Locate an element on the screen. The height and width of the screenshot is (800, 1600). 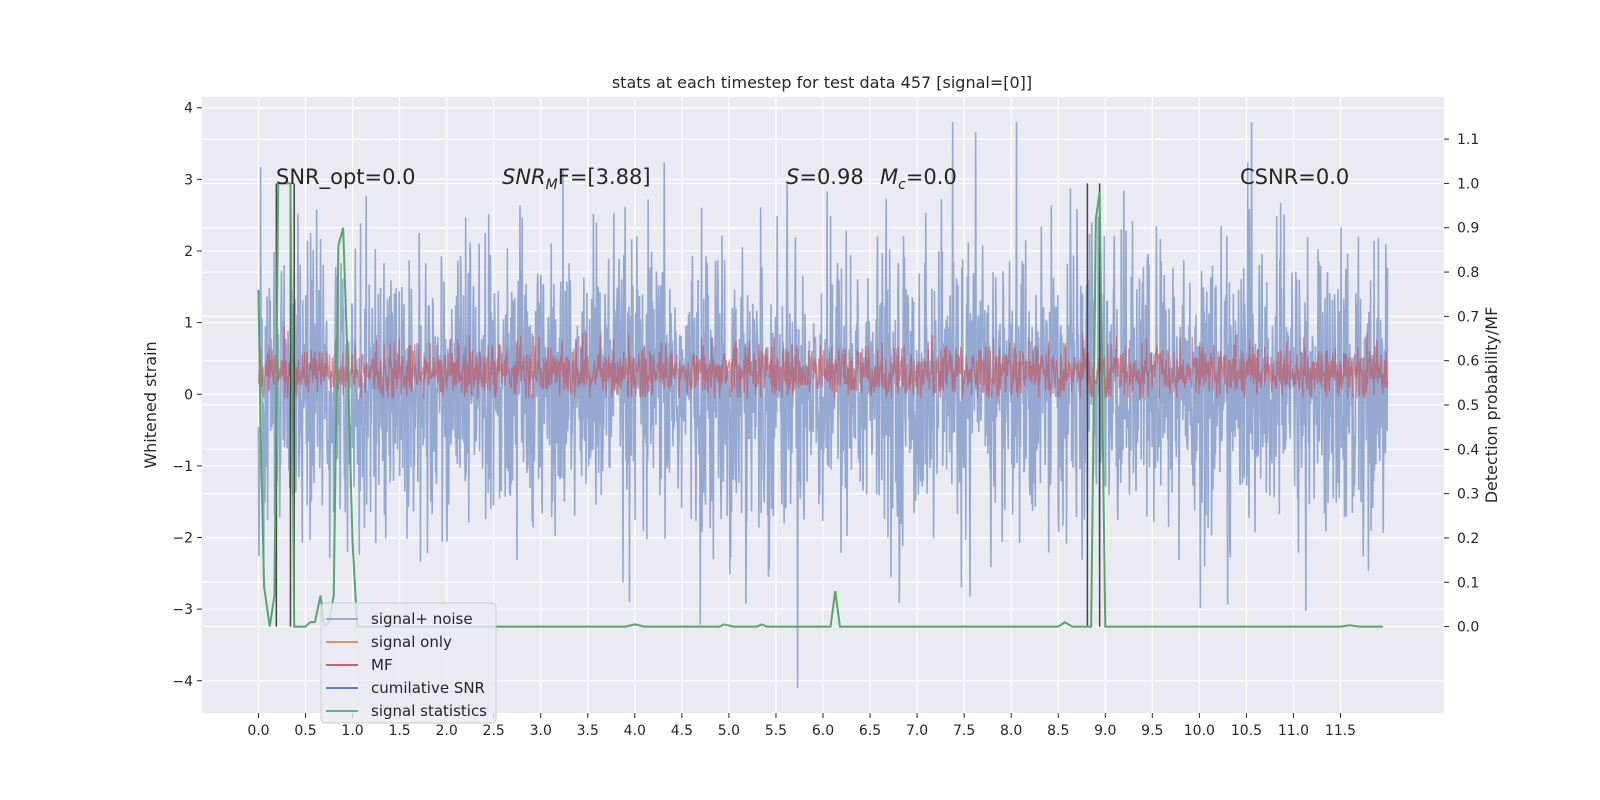
legend-label-signal-statistics: signal statistics is located at coordinates (429, 711).